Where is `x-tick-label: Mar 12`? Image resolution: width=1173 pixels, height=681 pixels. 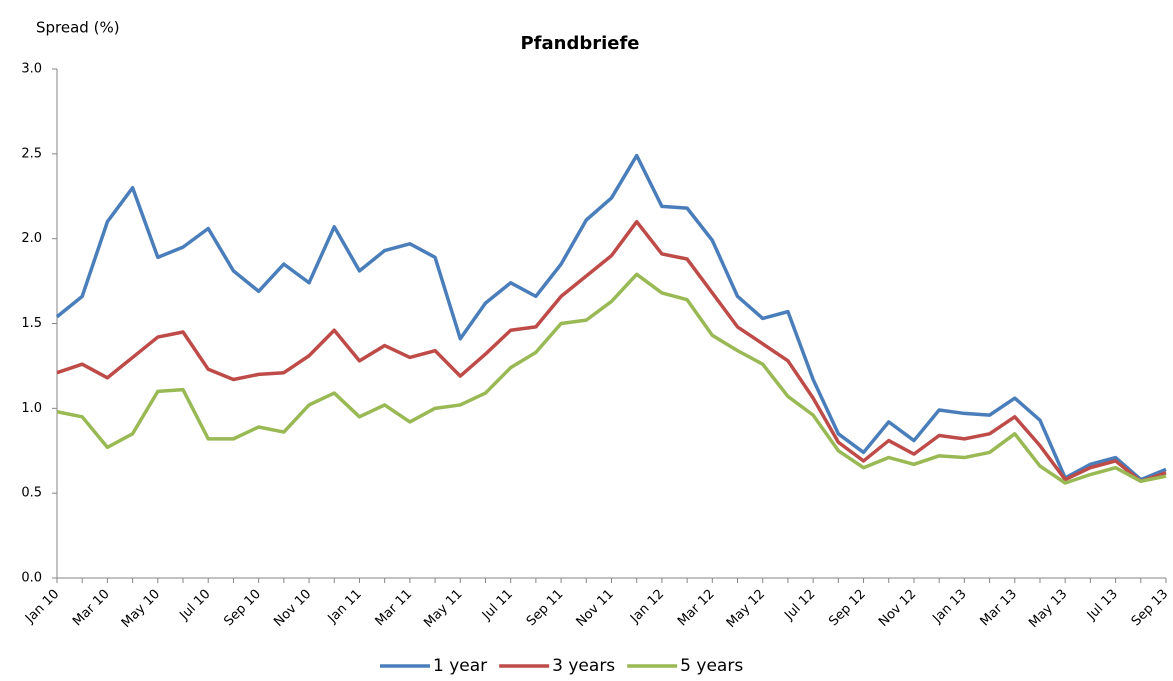
x-tick-label: Mar 12 is located at coordinates (696, 608).